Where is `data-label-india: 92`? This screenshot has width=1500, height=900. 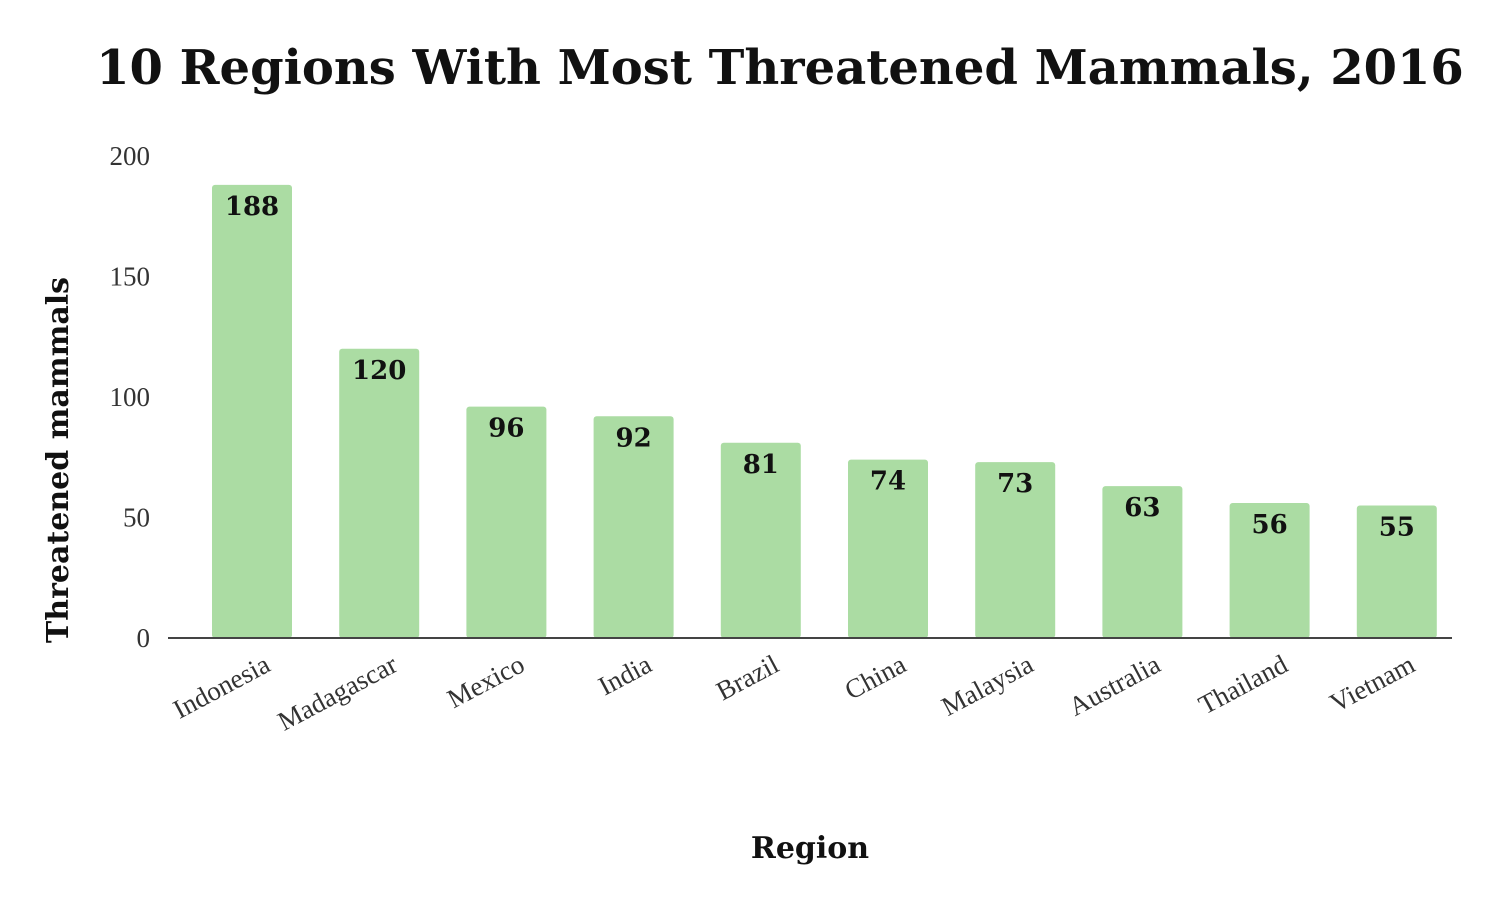 data-label-india: 92 is located at coordinates (634, 438).